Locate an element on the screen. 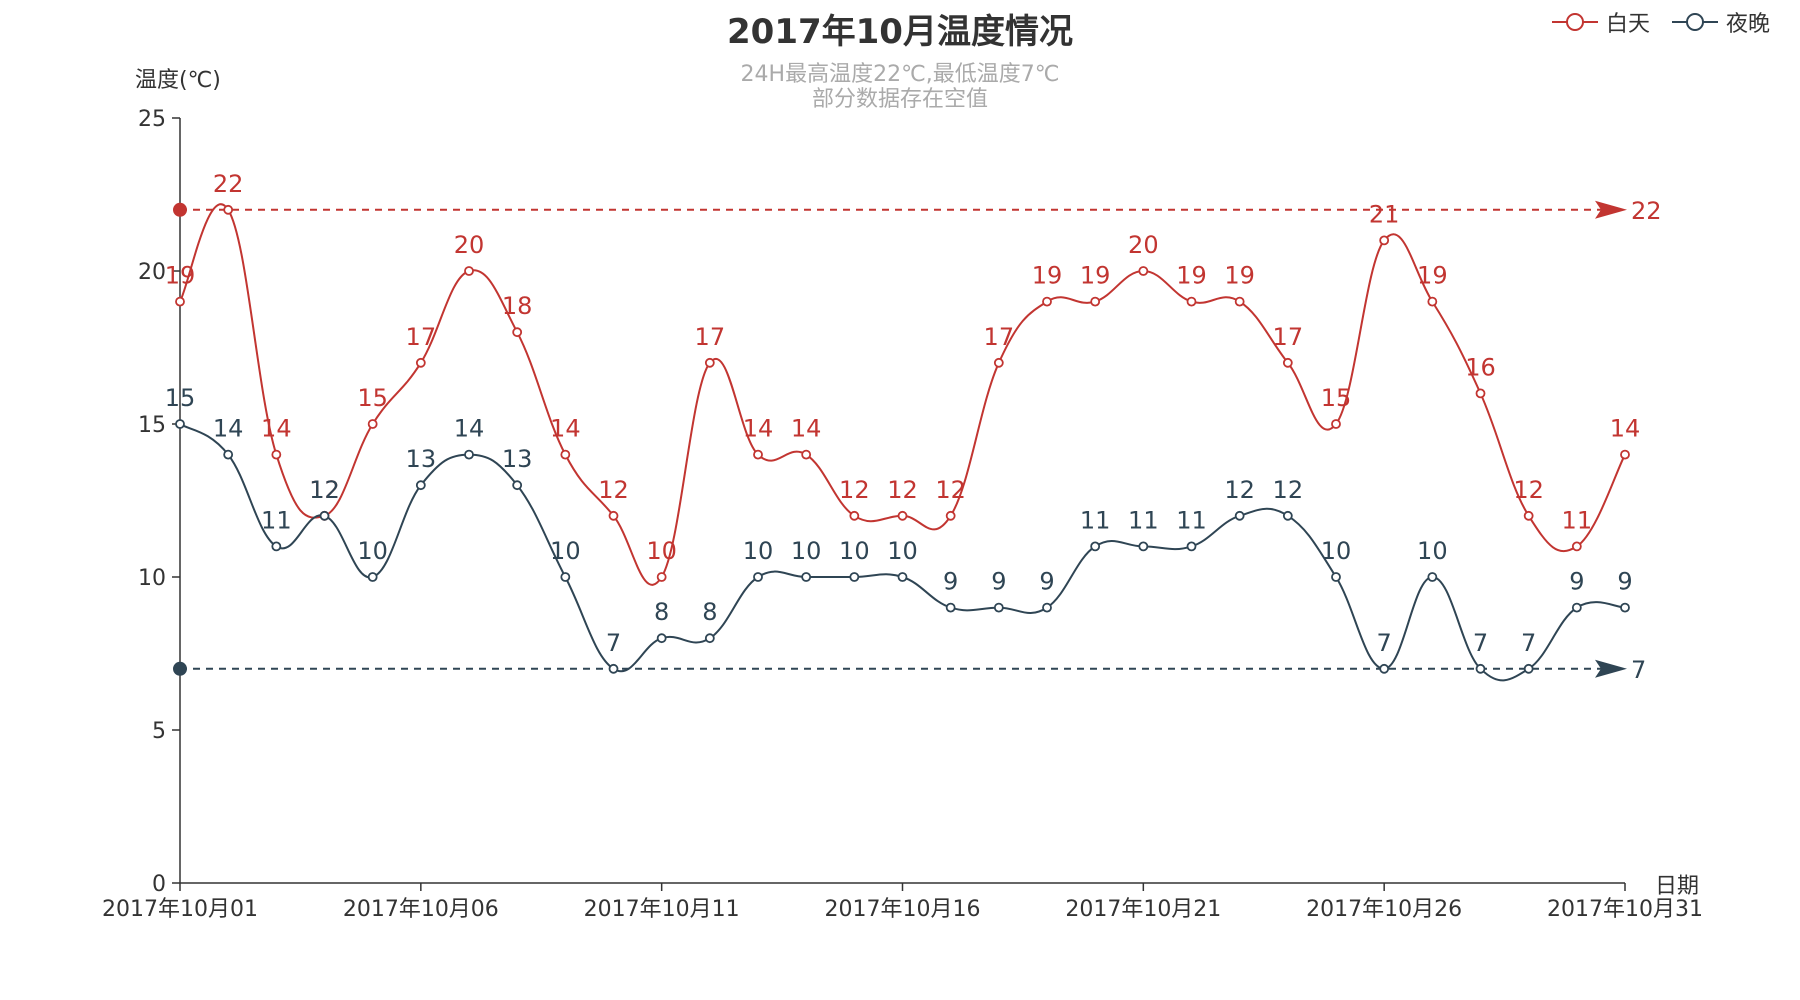  markline-label: 7 is located at coordinates (1638, 670).